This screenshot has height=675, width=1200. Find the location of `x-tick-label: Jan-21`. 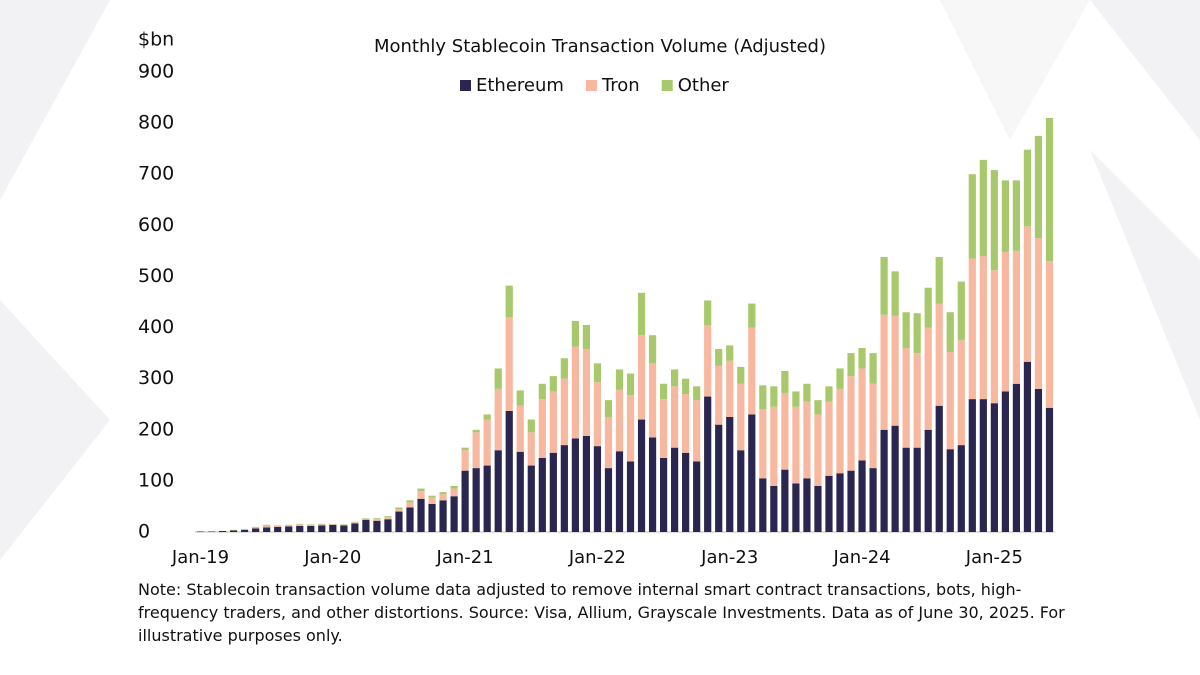

x-tick-label: Jan-21 is located at coordinates (465, 557).